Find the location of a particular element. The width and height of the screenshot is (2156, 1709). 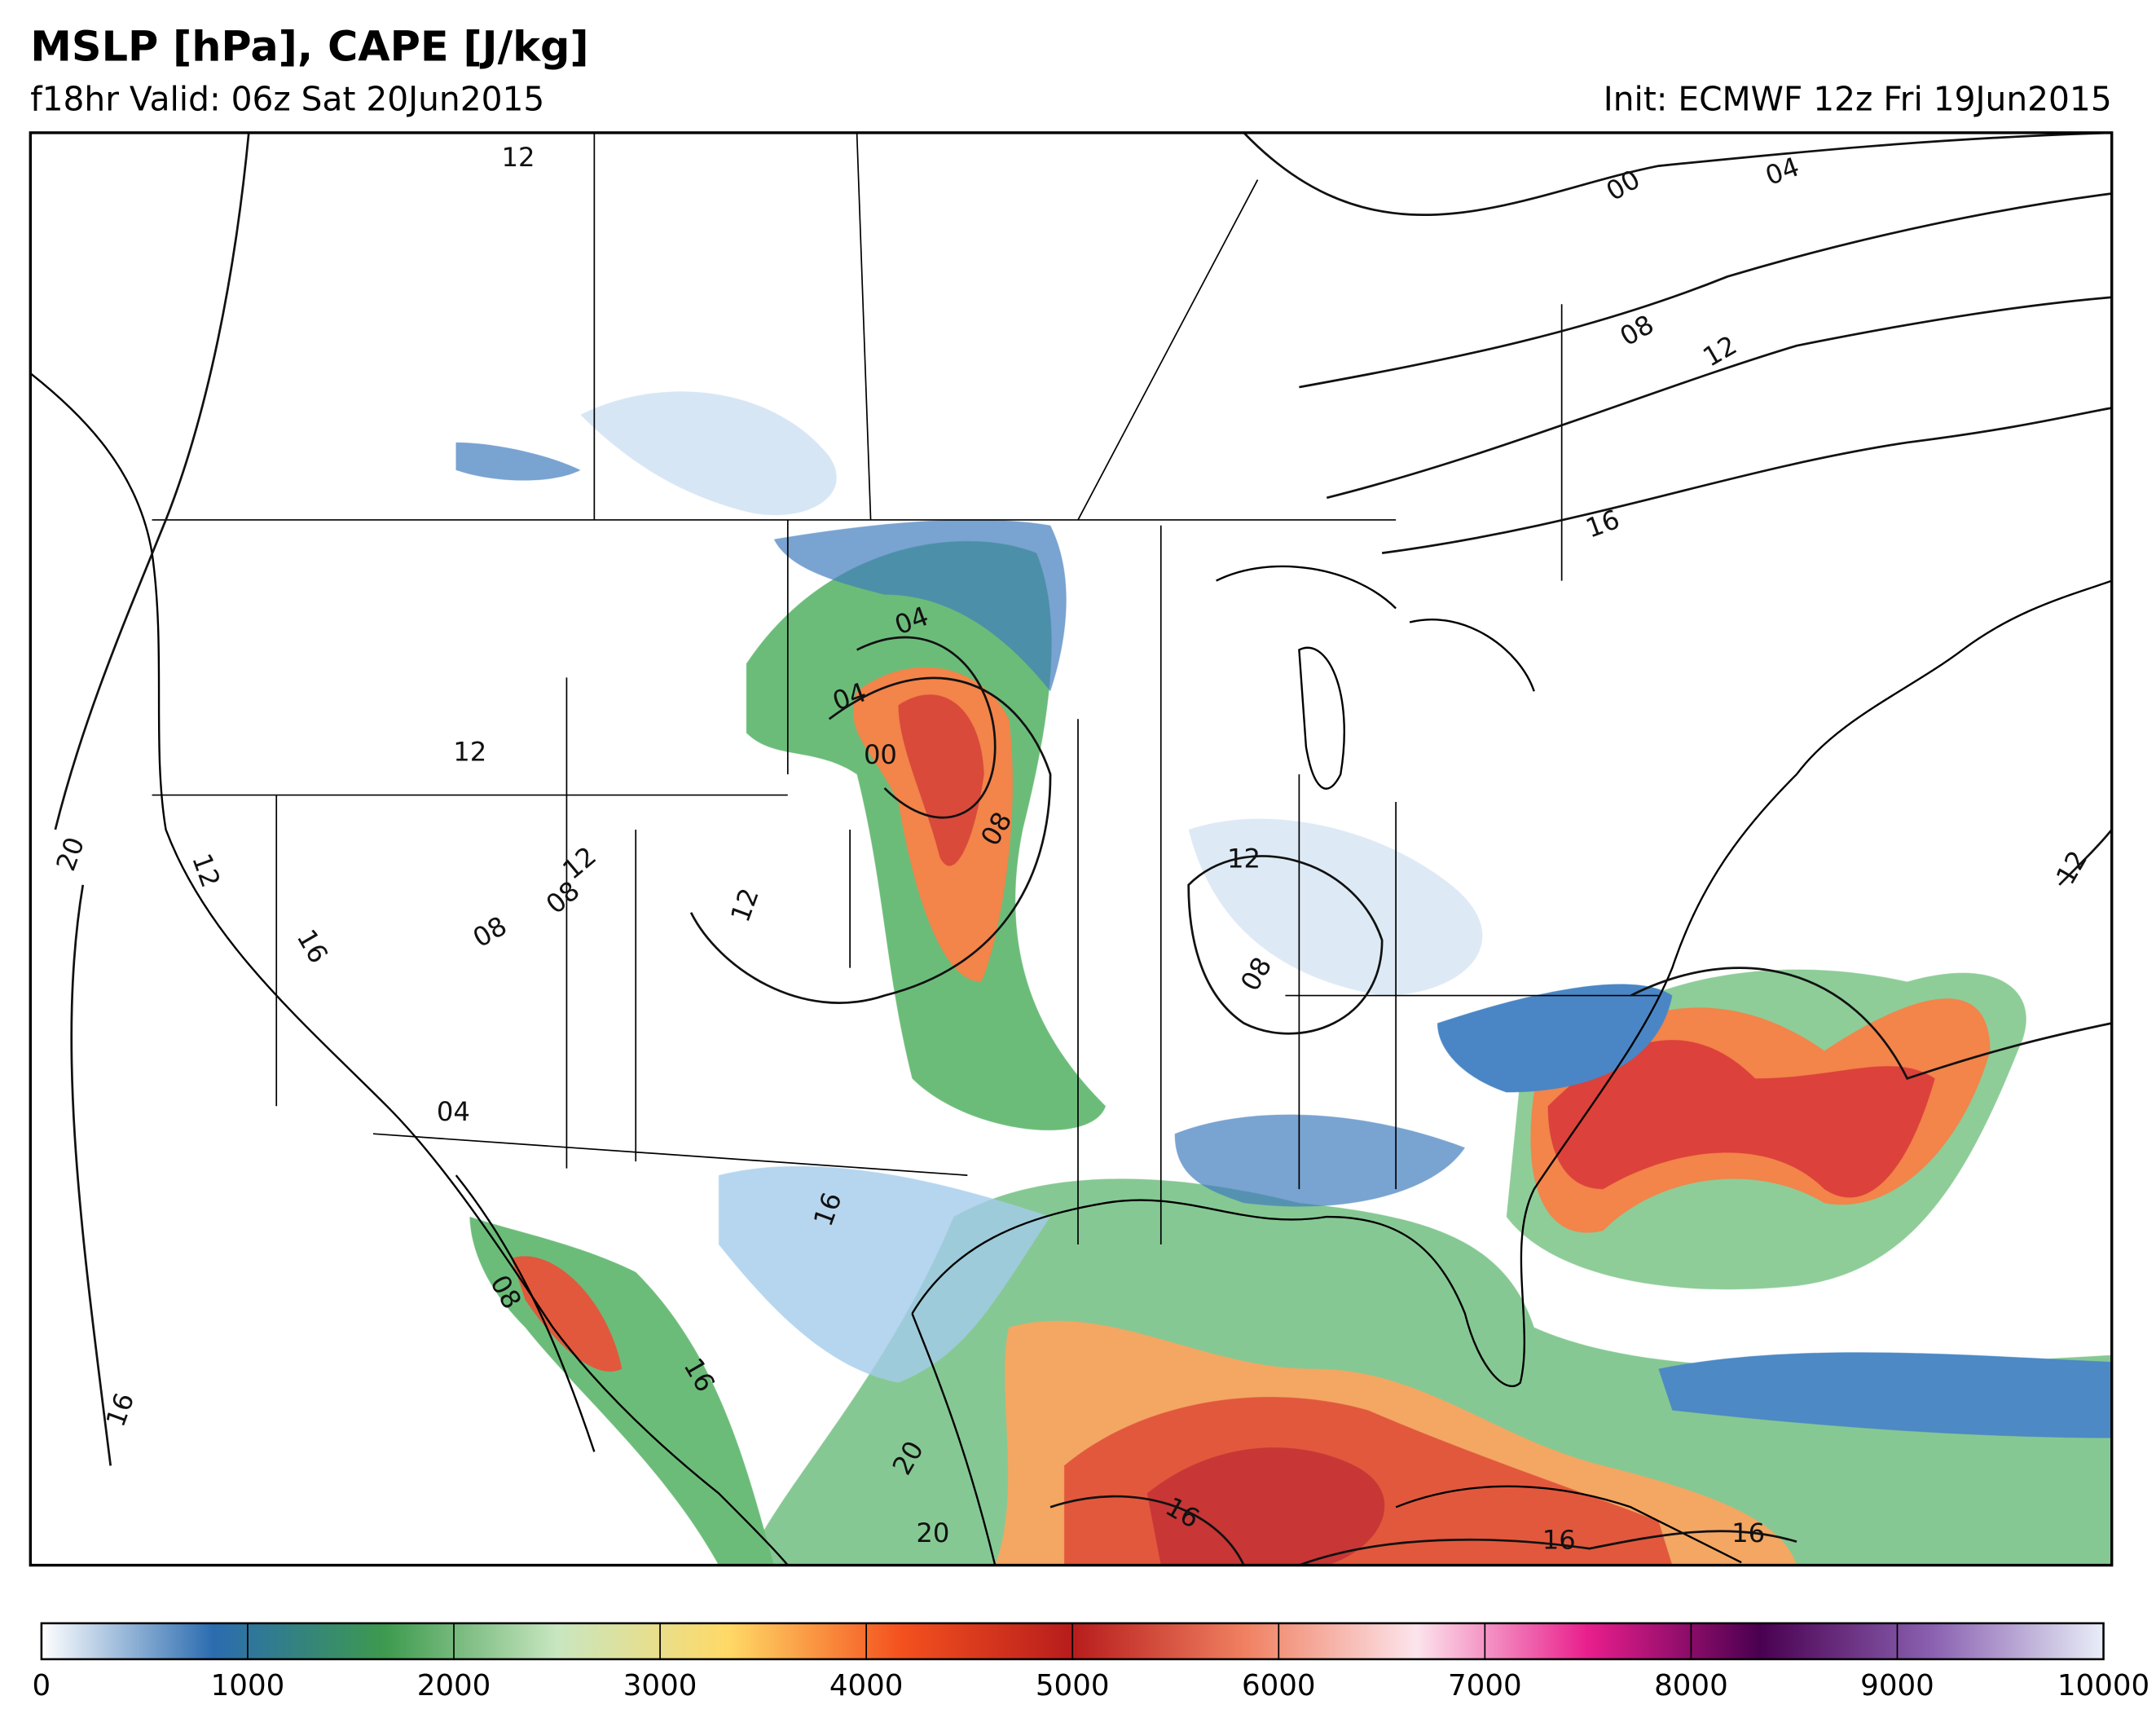

colorbar-tick-label: 4000 is located at coordinates (866, 1685).